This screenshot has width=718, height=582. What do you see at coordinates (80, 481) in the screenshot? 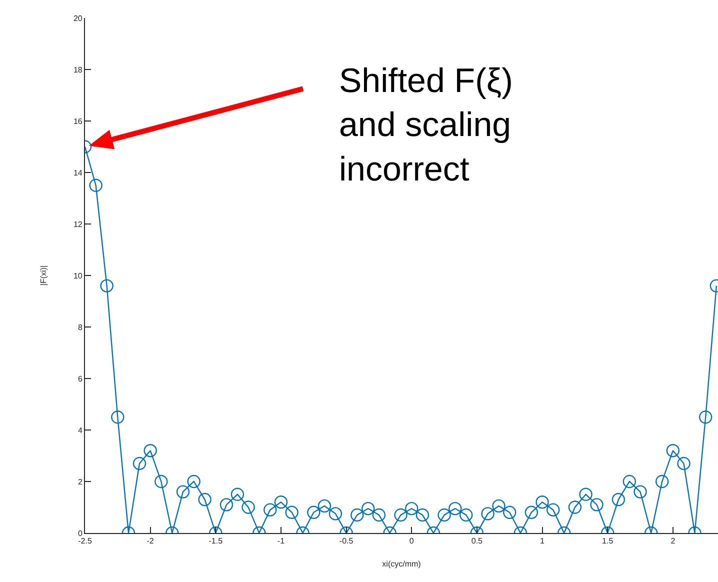
I see `y-tick-label: 2` at bounding box center [80, 481].